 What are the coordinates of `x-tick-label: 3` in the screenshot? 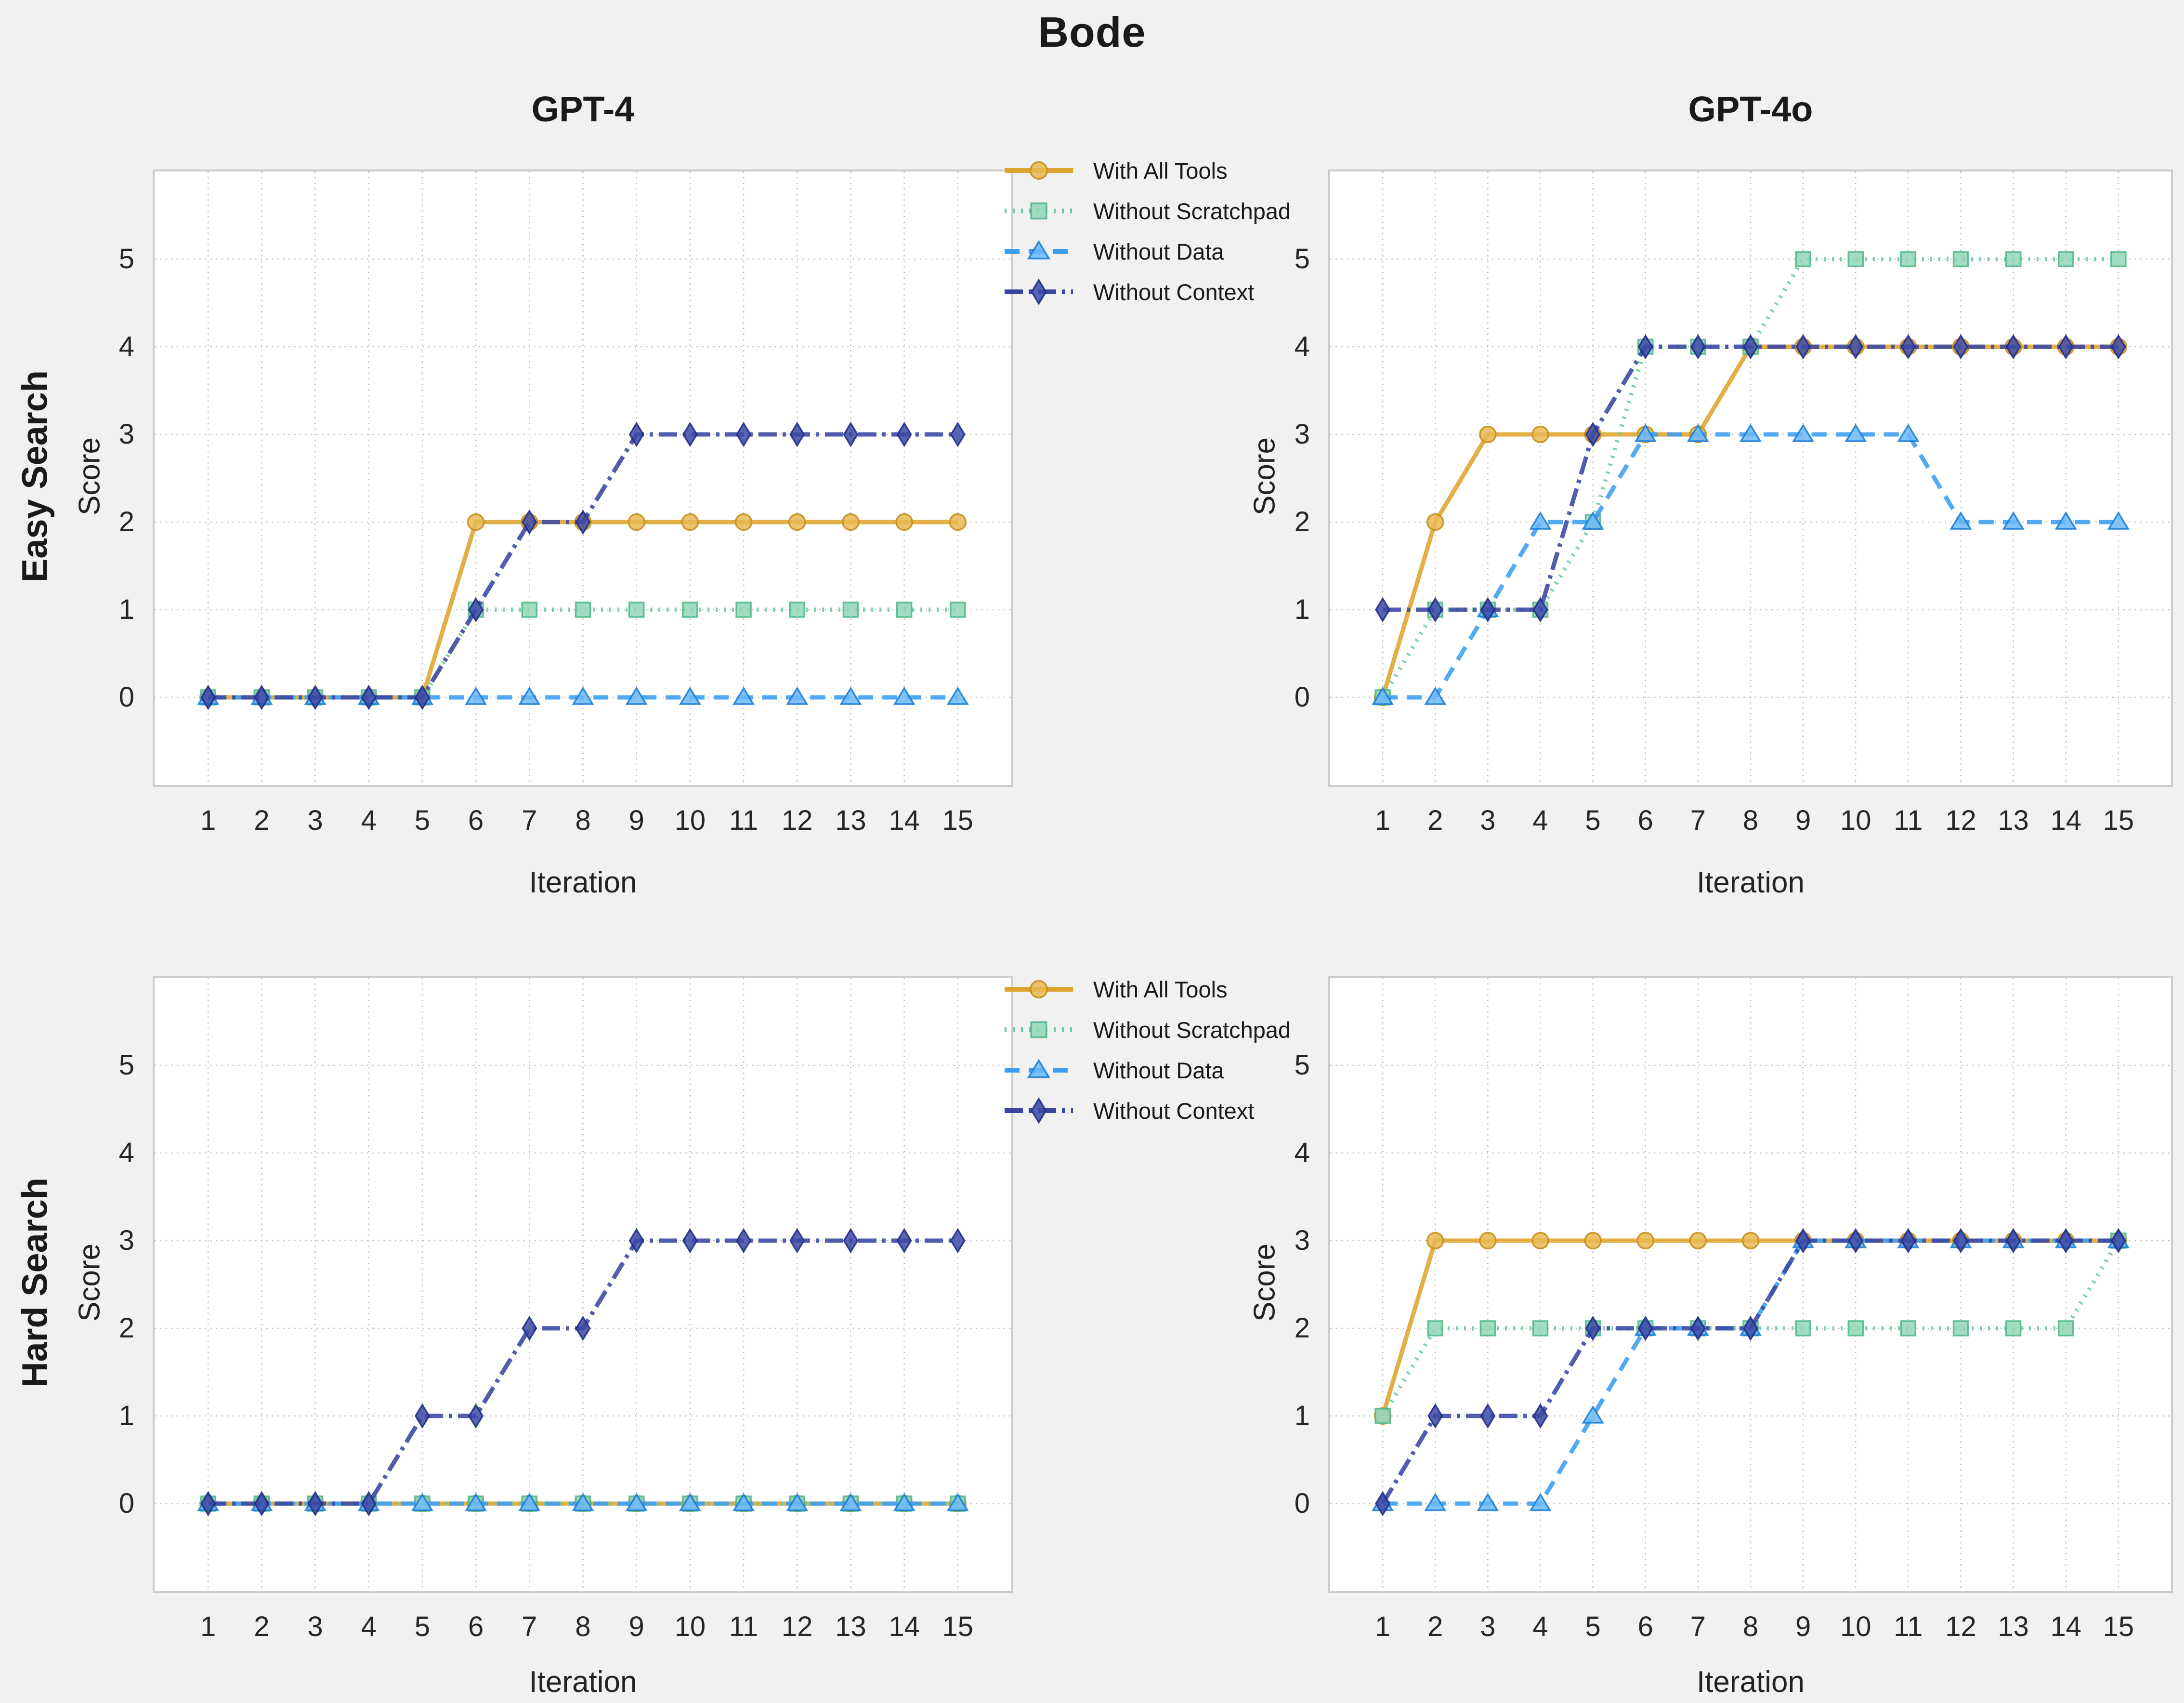 It's located at (1488, 1626).